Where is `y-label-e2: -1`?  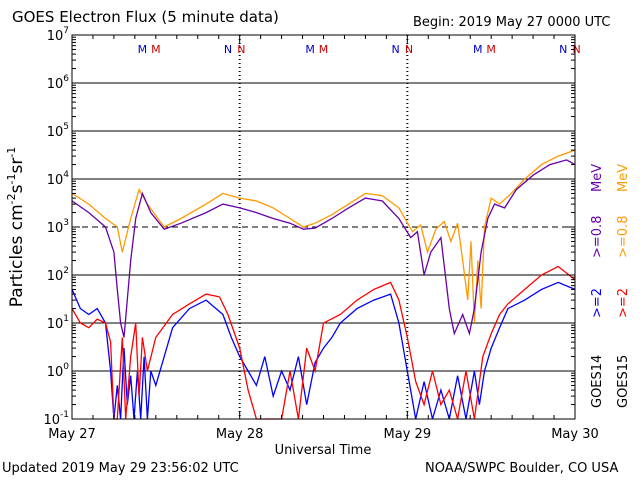 y-label-e2: -1 is located at coordinates (11, 179).